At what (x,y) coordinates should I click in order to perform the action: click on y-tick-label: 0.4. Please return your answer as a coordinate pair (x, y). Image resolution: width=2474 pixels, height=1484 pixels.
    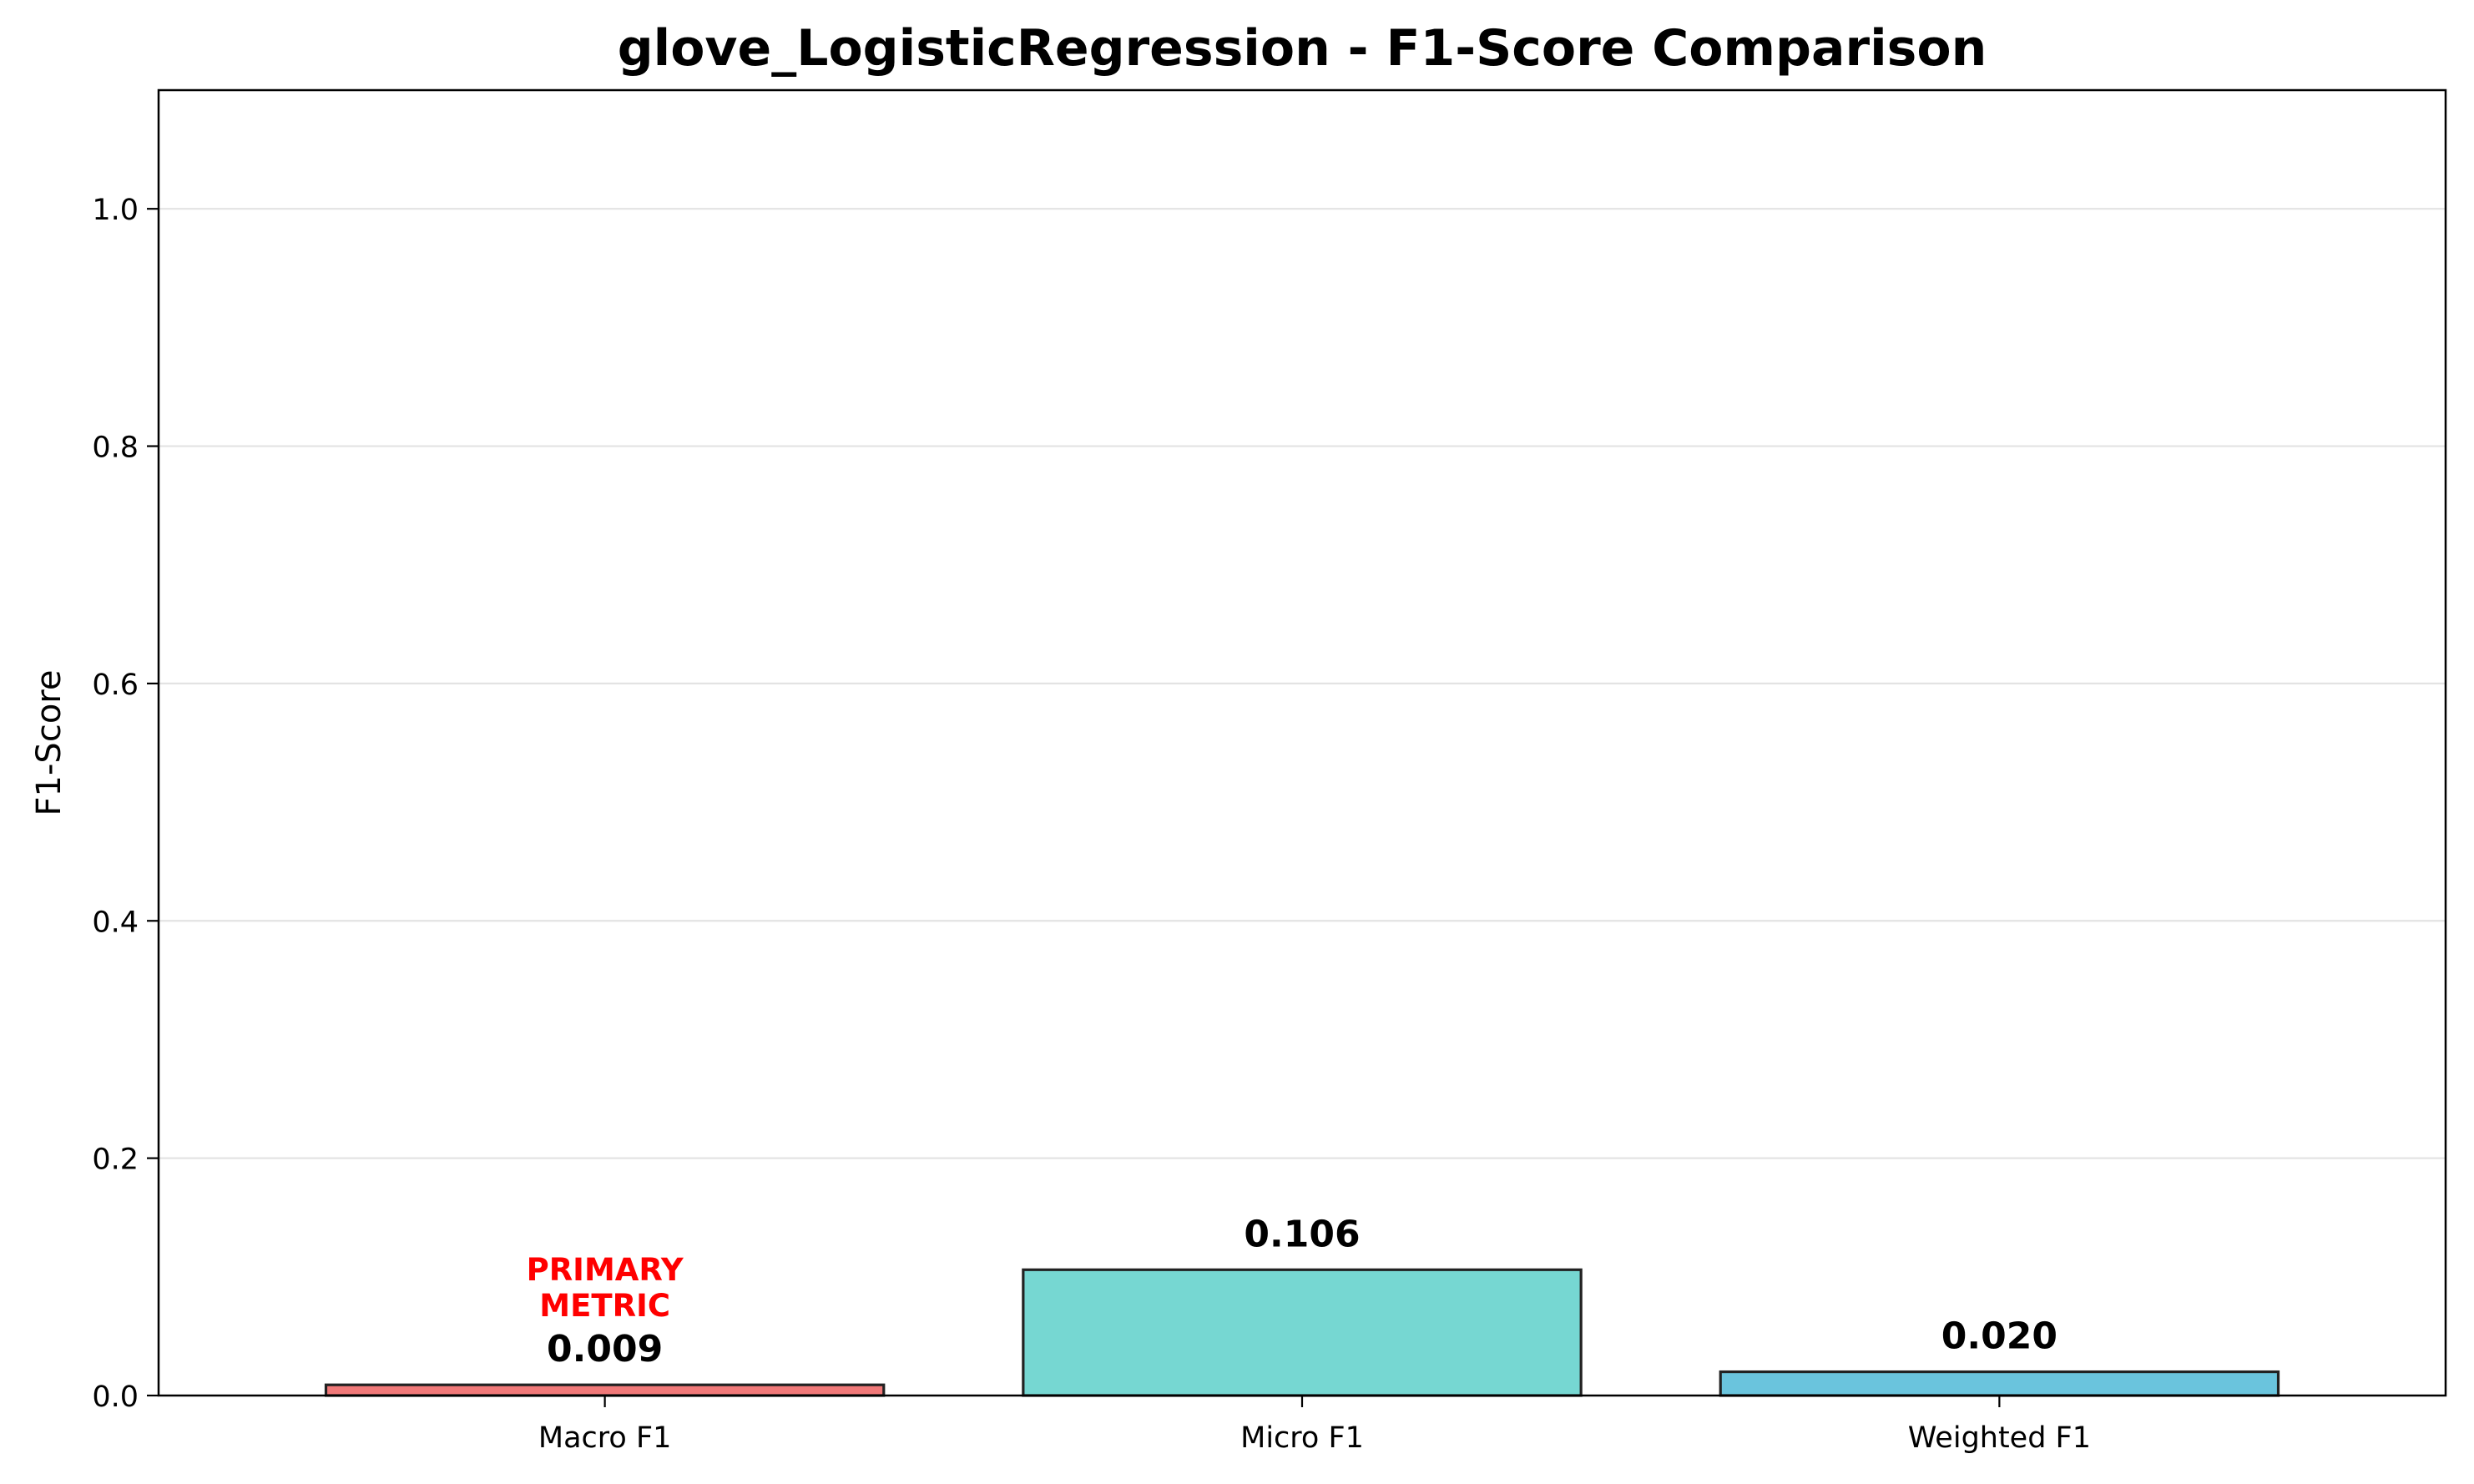
    Looking at the image, I should click on (115, 922).